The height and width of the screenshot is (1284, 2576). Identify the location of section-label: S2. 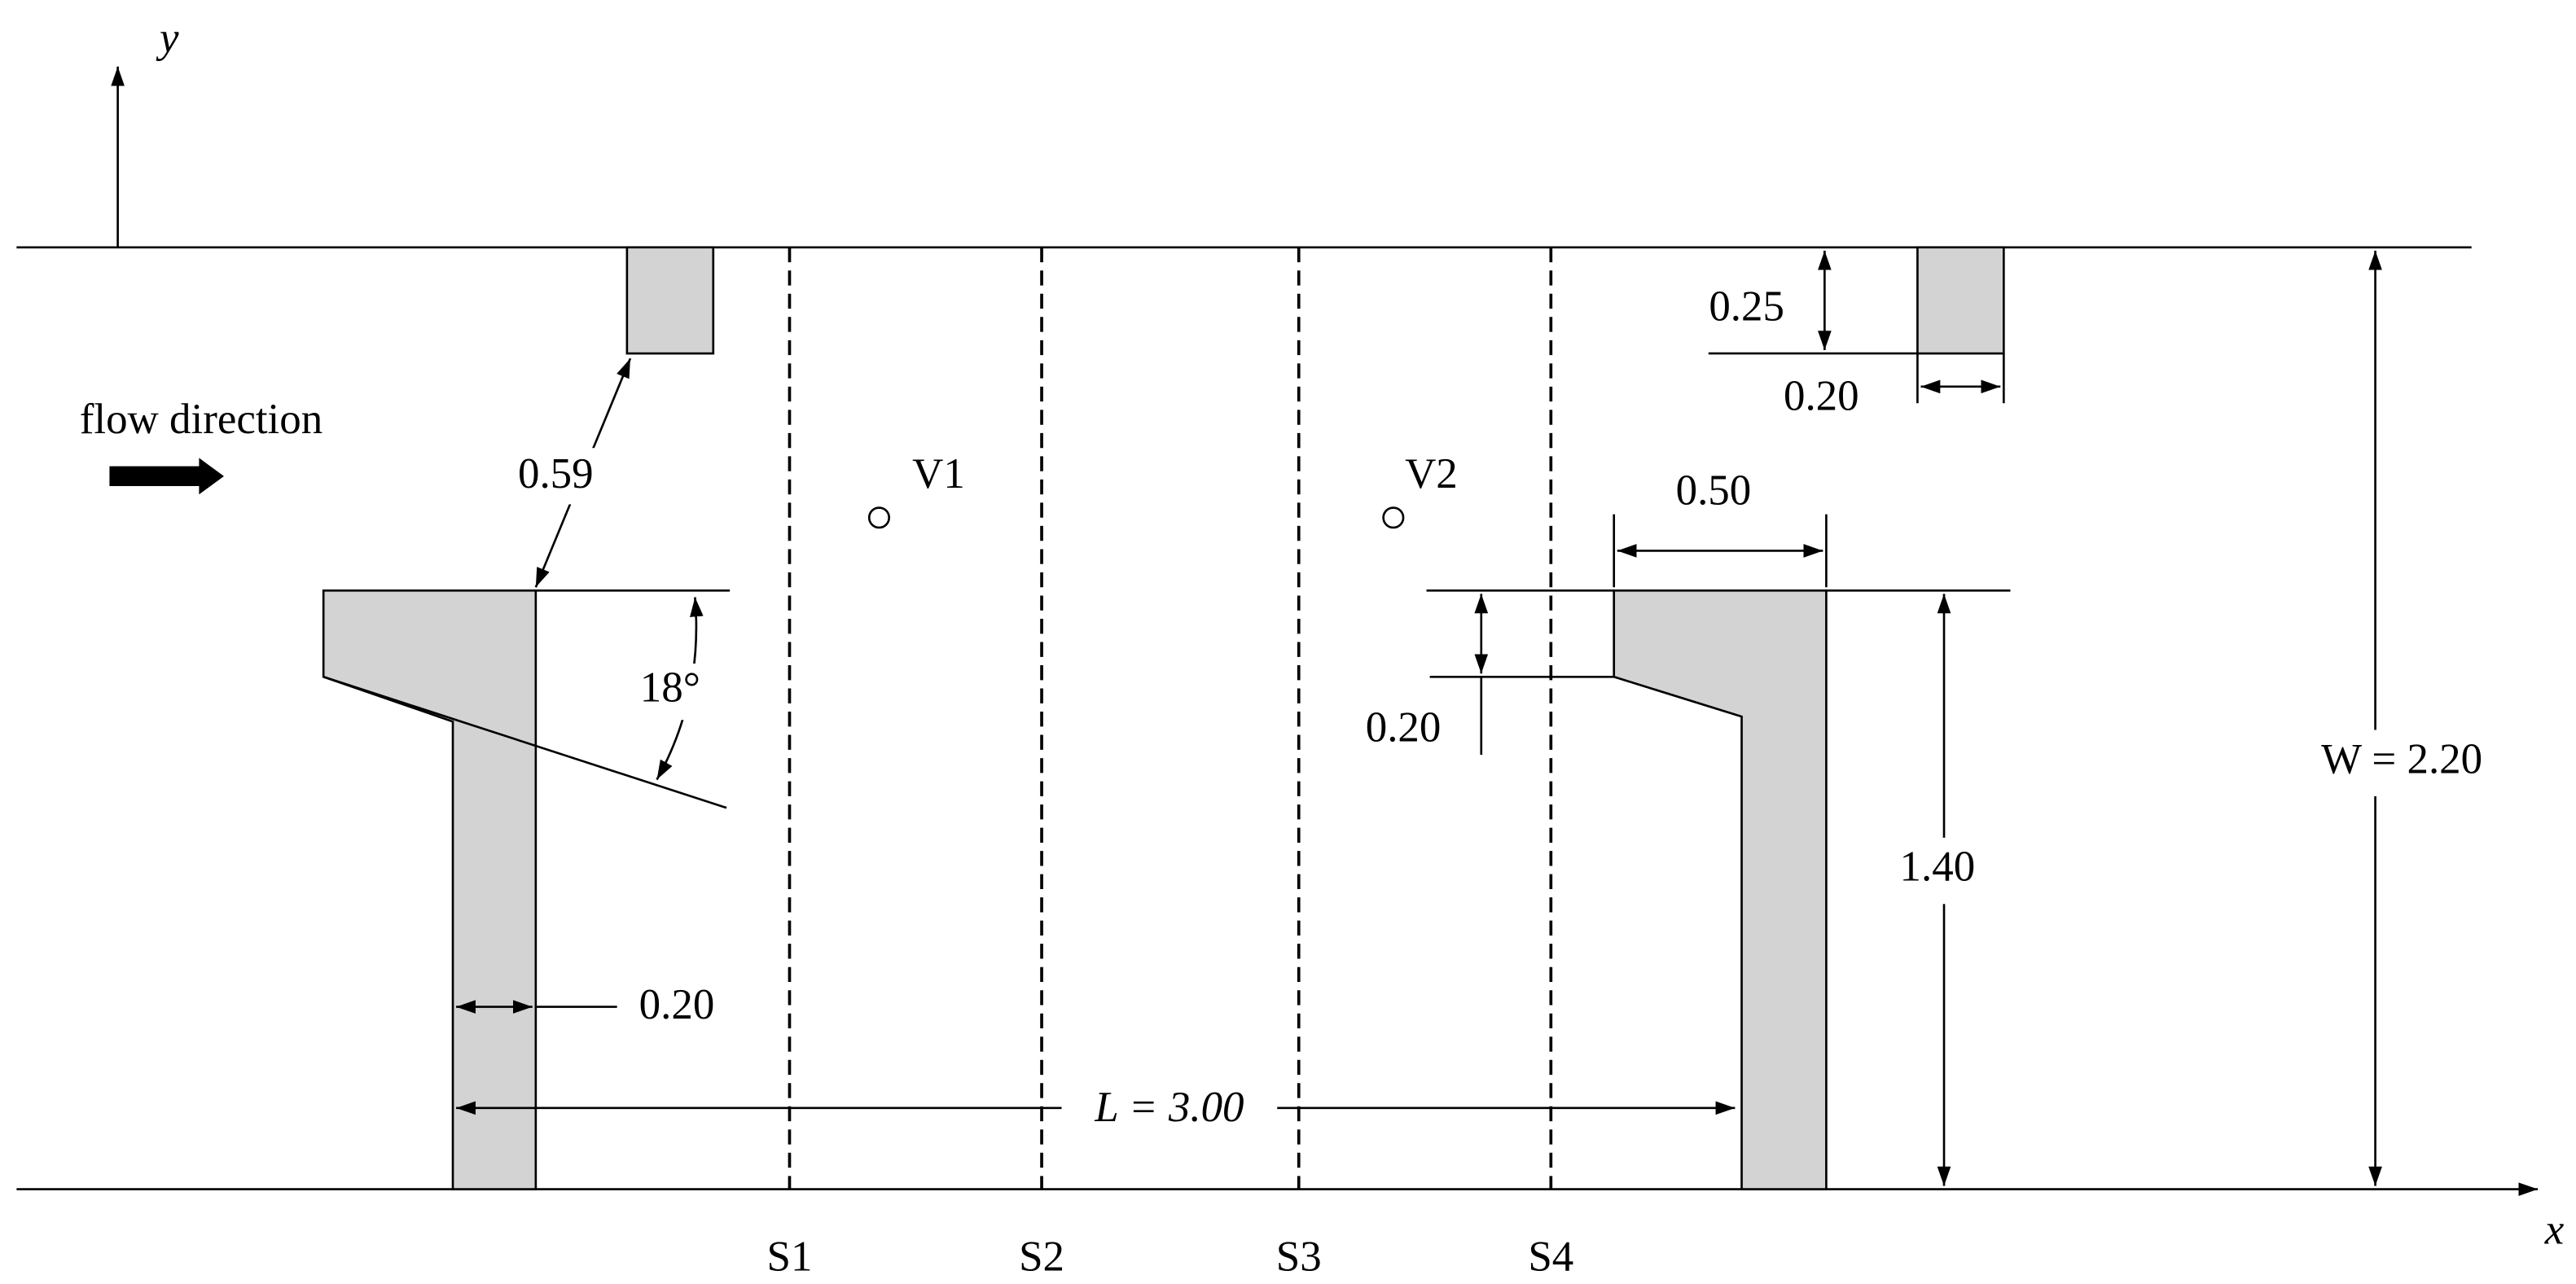
(1041, 1257).